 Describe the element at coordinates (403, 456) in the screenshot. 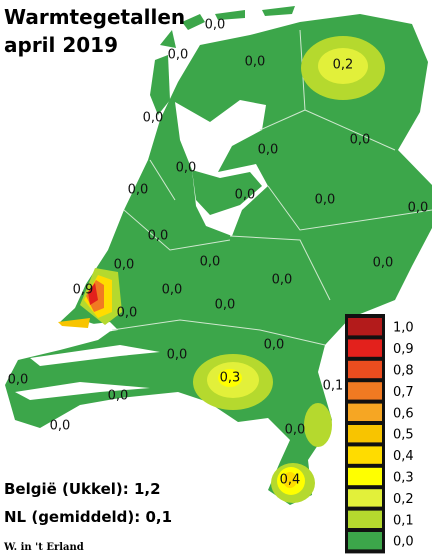

I see `legend-label: 0,4` at that location.